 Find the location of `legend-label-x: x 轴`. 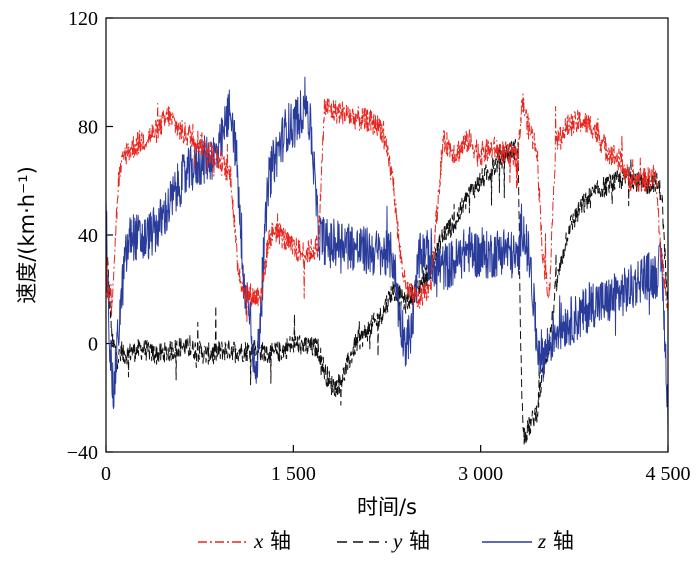

legend-label-x: x 轴 is located at coordinates (272, 541).